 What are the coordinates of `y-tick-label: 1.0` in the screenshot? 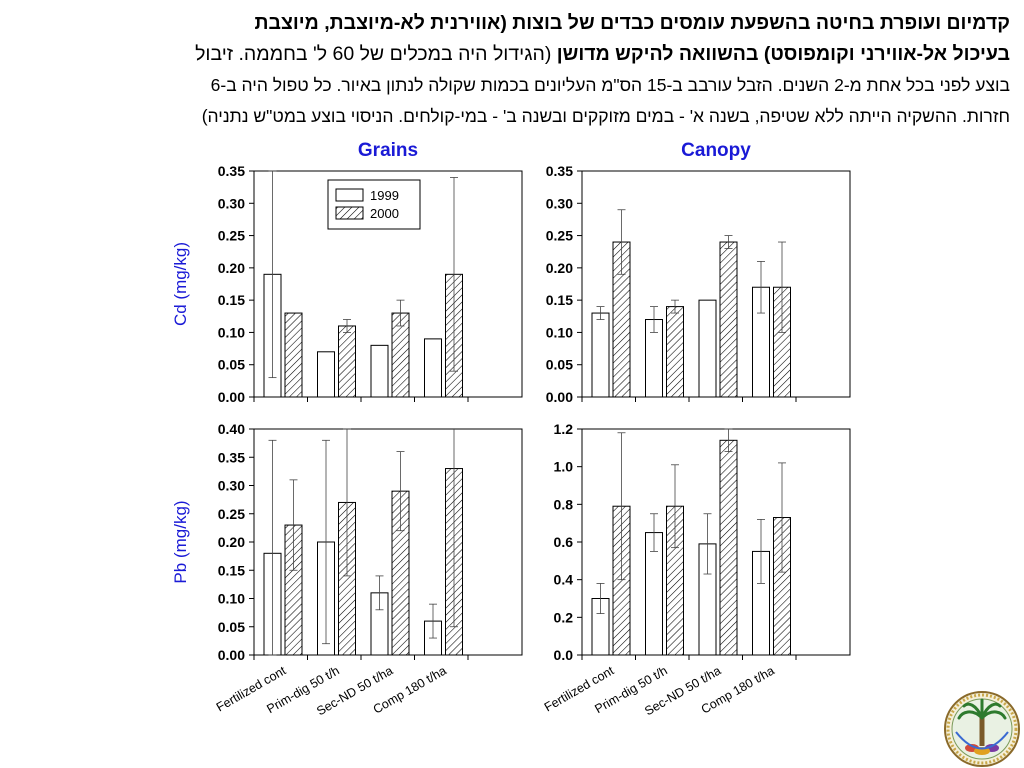 It's located at (564, 467).